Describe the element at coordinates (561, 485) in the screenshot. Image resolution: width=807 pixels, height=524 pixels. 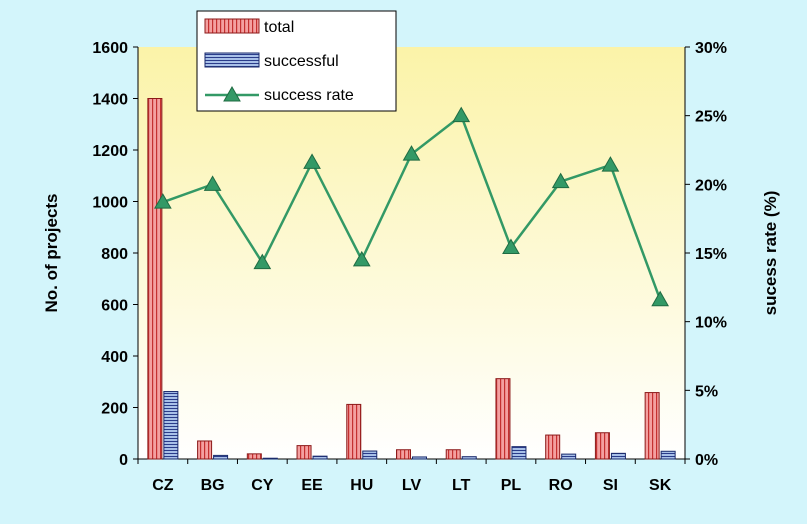
I see `x-tick-label: RO` at that location.